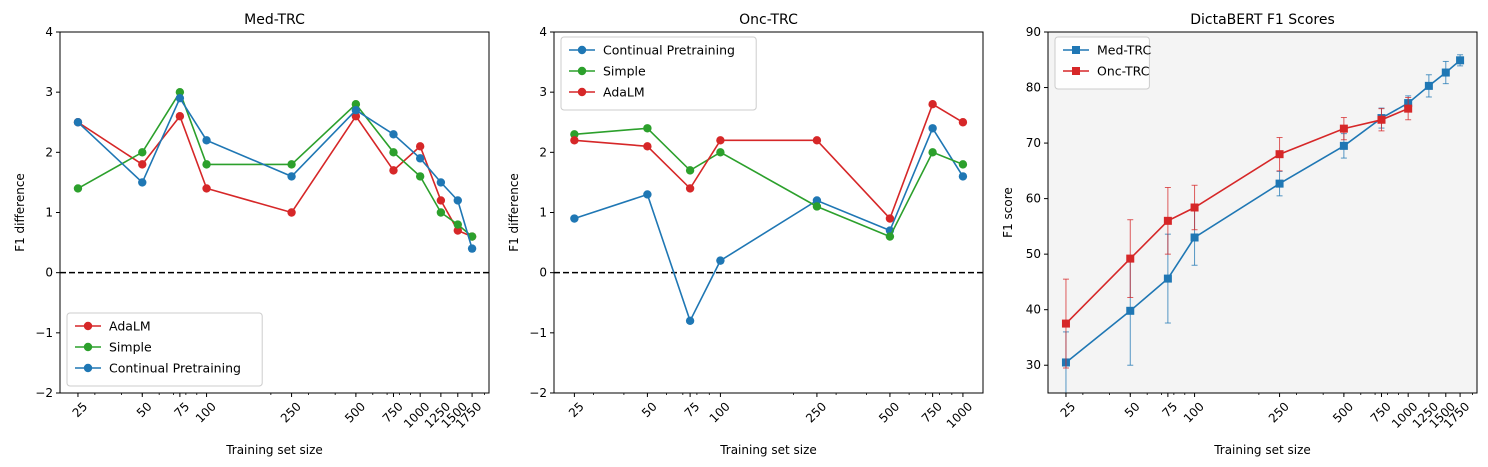  I want to click on x-tick-label: 500, so click(1343, 412).